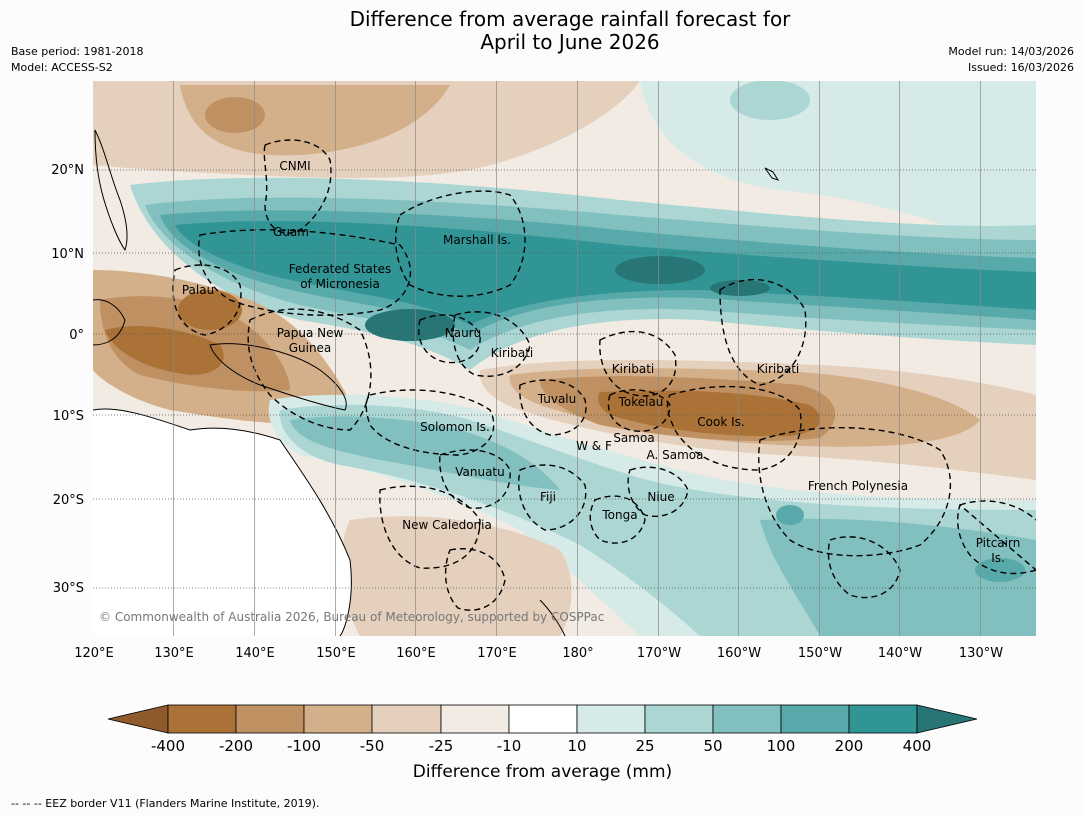  I want to click on cb-tick-4: -50, so click(372, 746).